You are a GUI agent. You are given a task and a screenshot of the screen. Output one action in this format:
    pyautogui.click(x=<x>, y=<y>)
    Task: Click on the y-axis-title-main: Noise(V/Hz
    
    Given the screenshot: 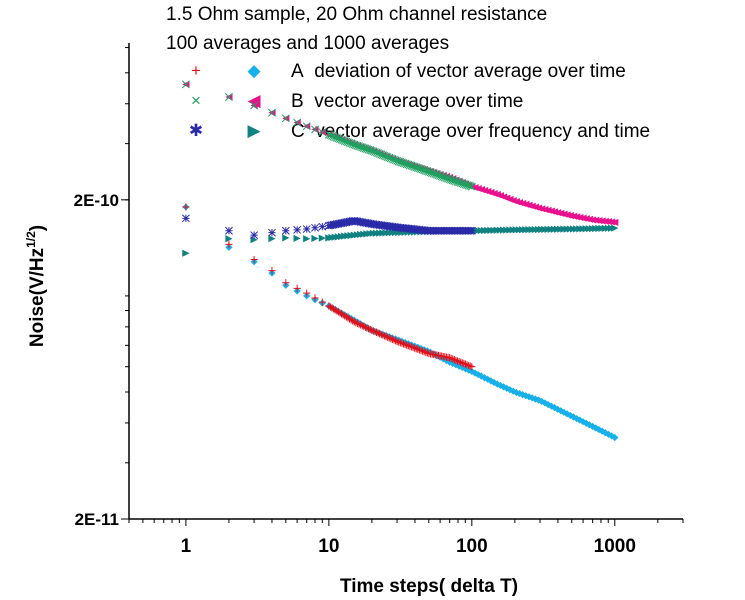 What is the action you would take?
    pyautogui.click(x=37, y=297)
    